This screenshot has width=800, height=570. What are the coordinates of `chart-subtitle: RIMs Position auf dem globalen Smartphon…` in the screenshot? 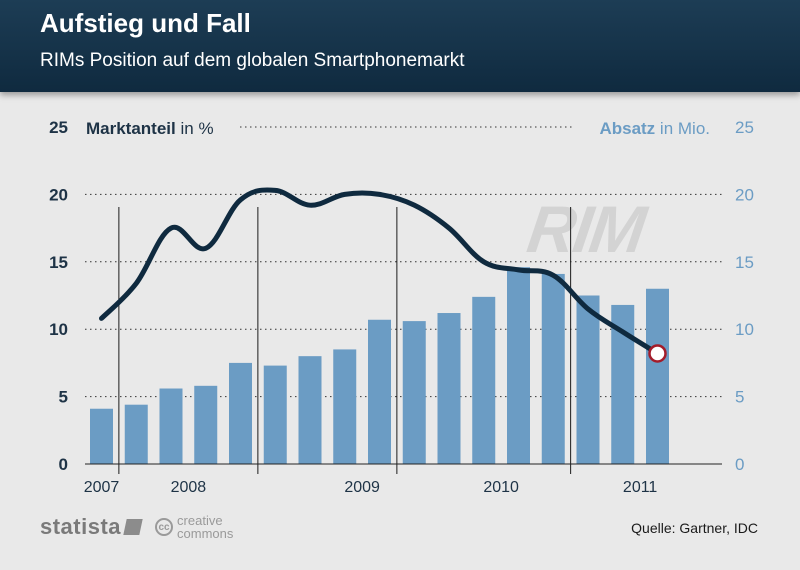 It's located at (252, 60).